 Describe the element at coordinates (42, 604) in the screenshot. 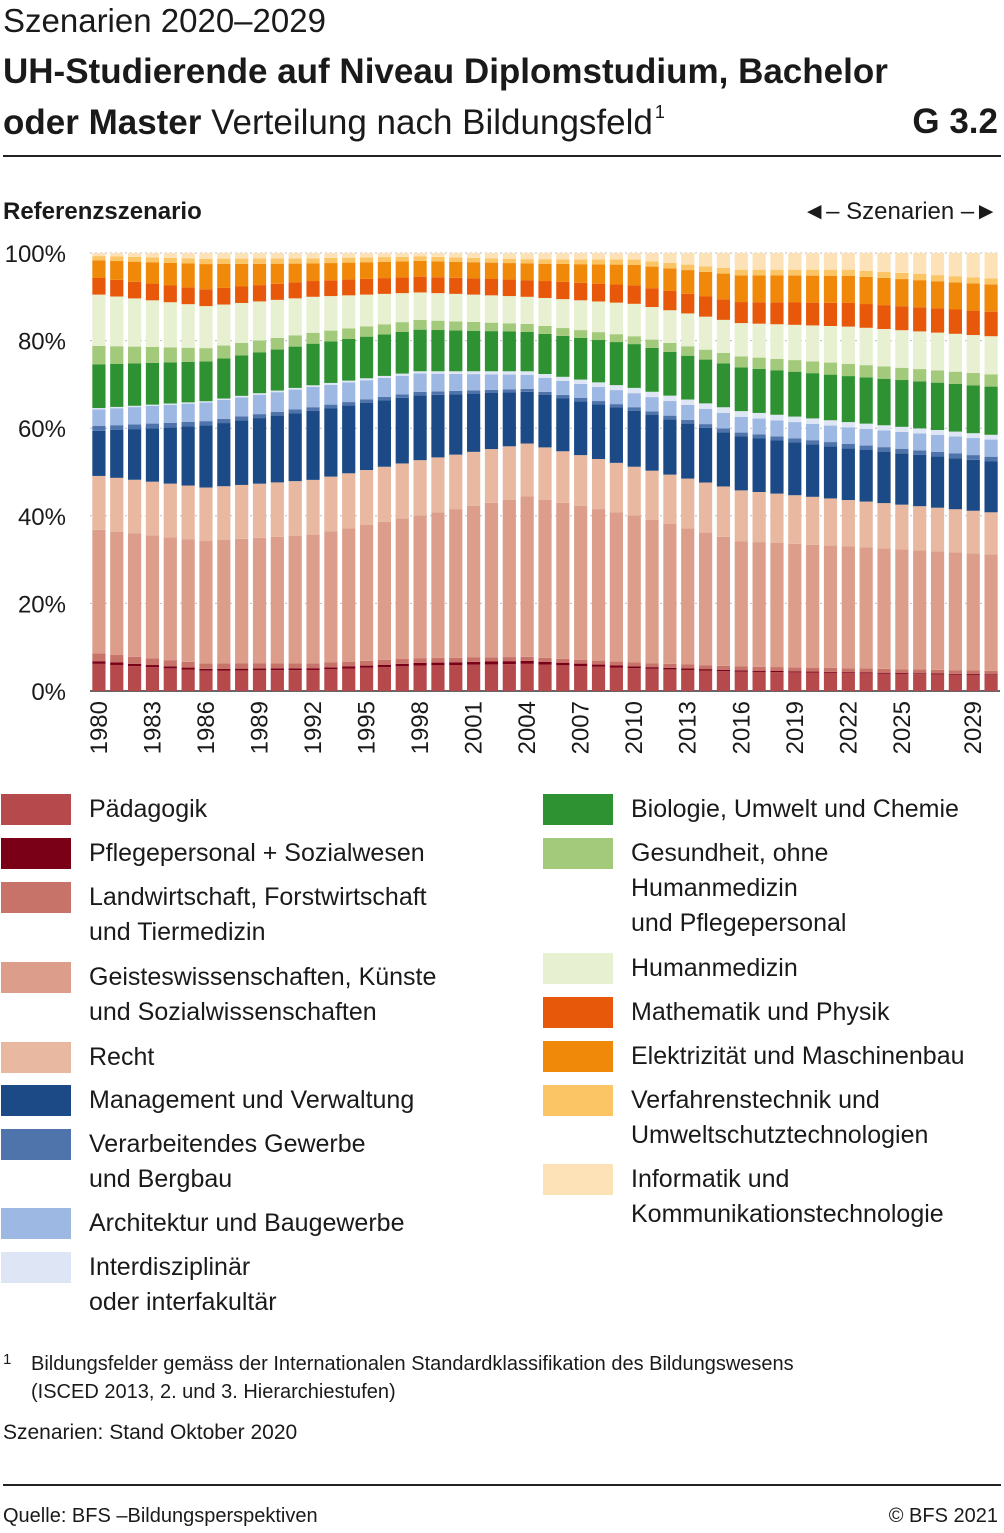

I see `y-tick-label: 20%` at that location.